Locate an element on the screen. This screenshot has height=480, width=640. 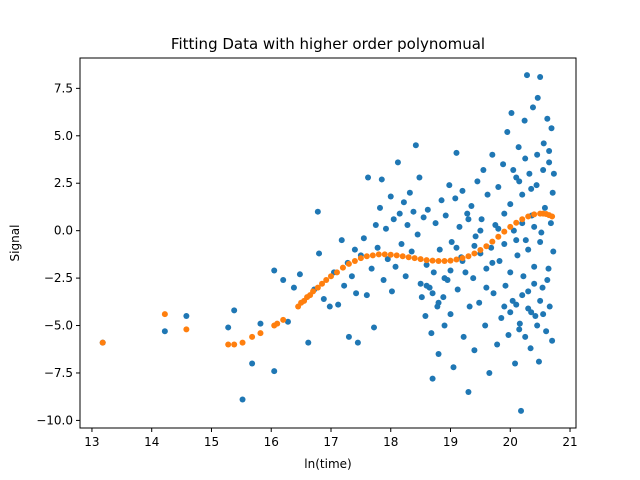
x-tick-label: 14 is located at coordinates (151, 442).